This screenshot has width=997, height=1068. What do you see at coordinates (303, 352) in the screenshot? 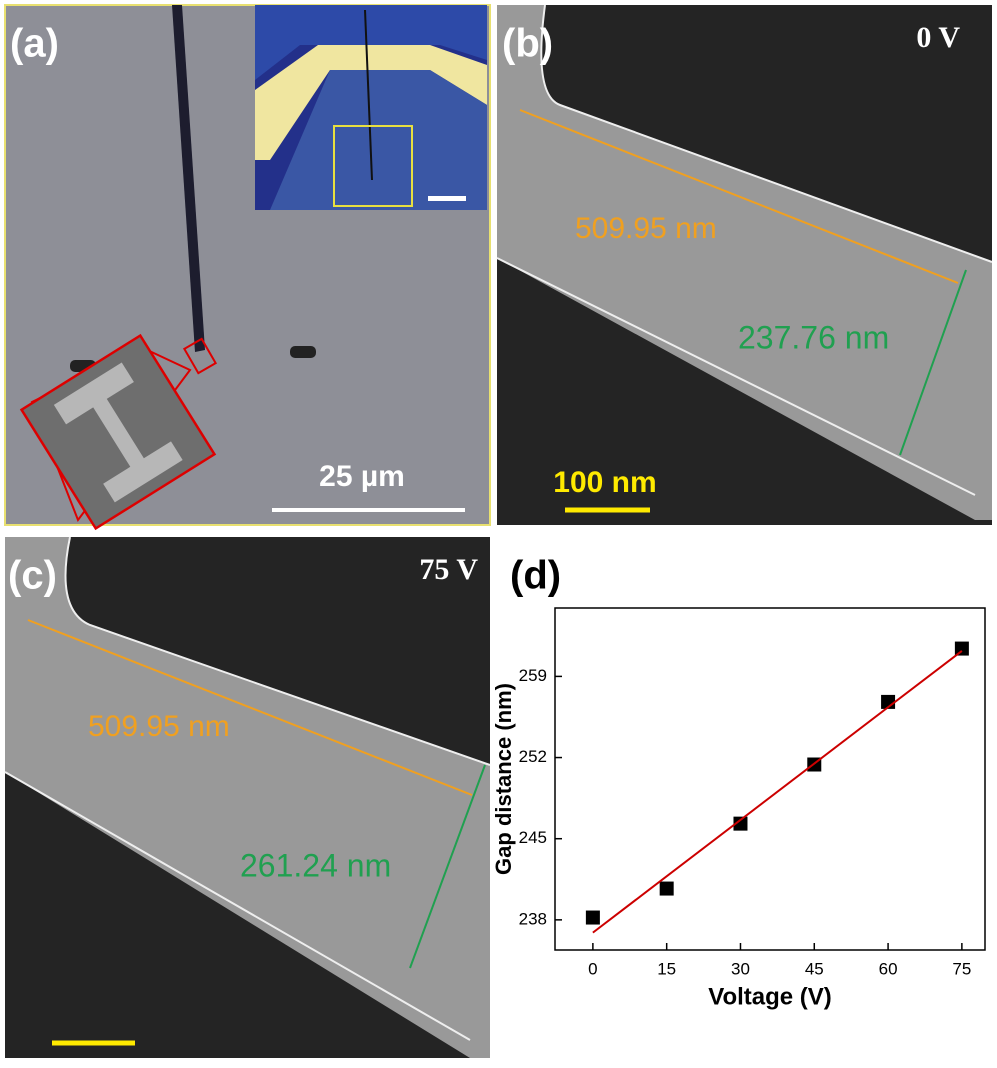
I see `electrode-dot` at bounding box center [303, 352].